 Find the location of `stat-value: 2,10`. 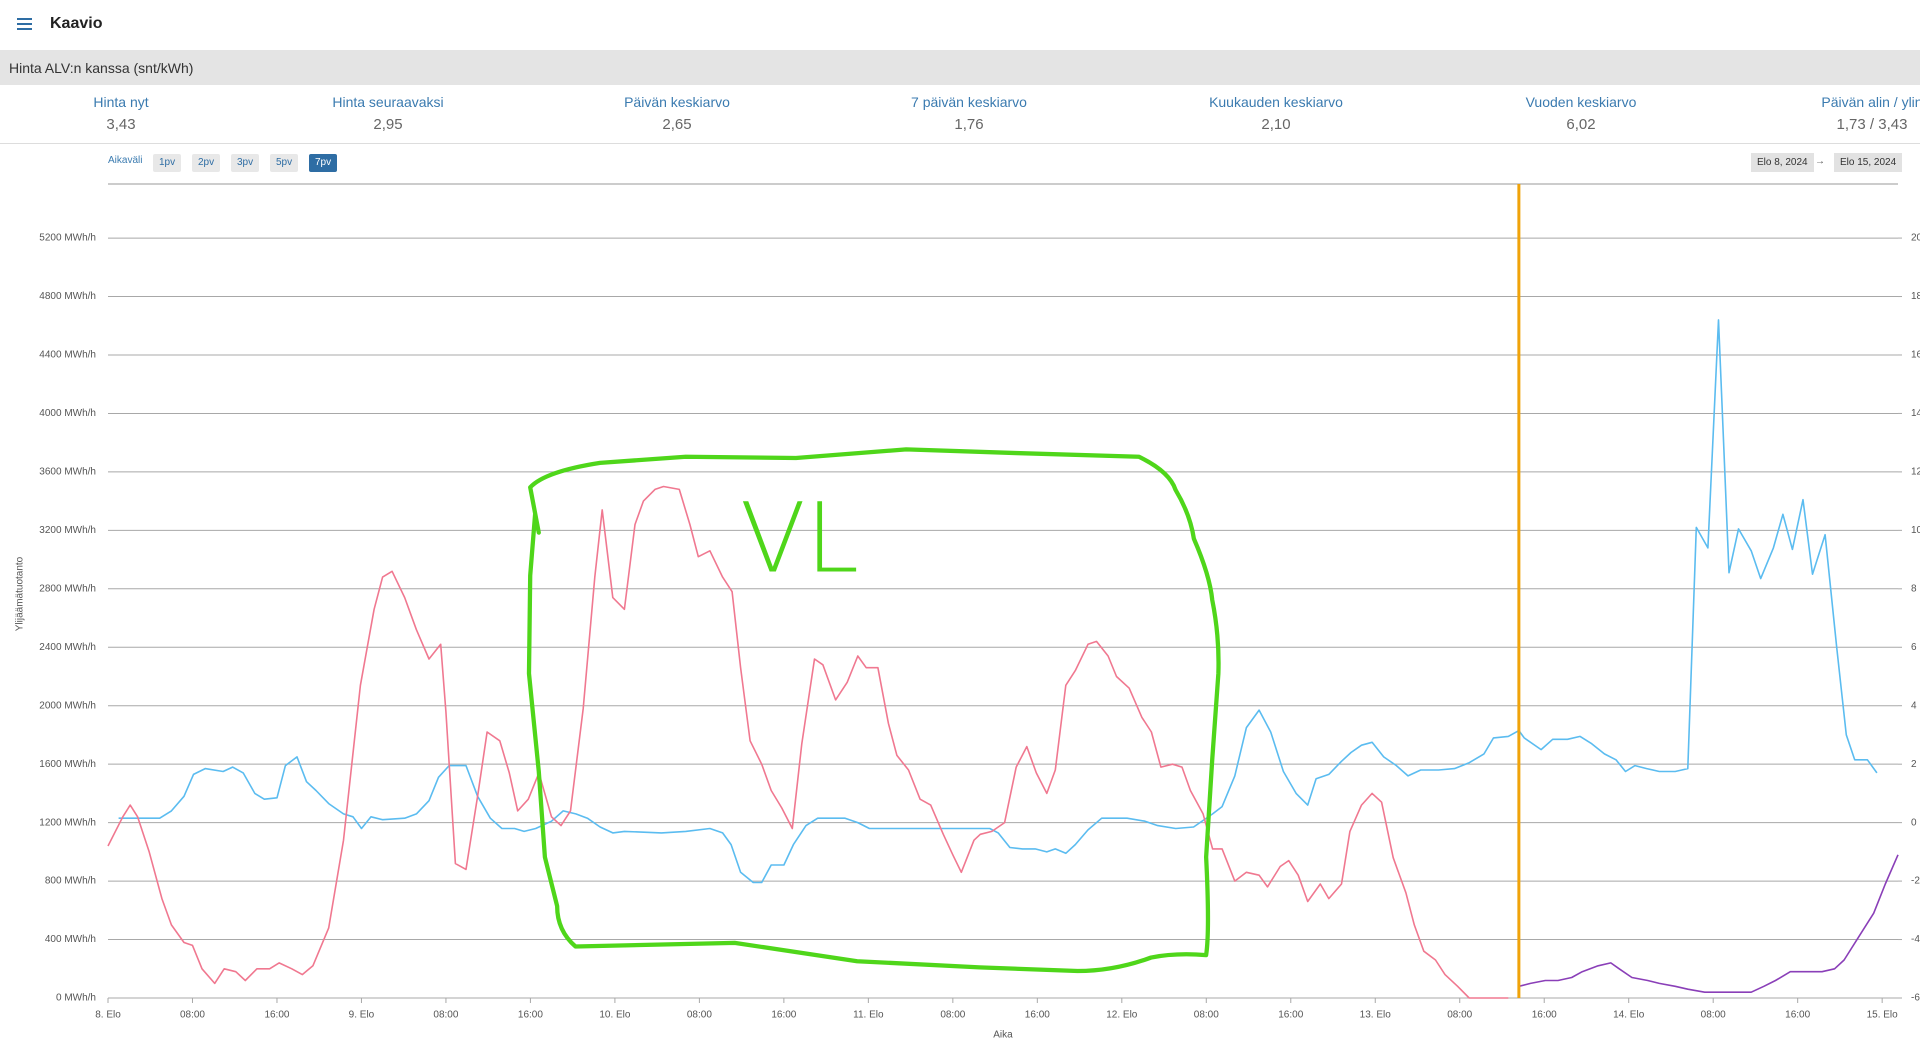

stat-value: 2,10 is located at coordinates (1276, 124).